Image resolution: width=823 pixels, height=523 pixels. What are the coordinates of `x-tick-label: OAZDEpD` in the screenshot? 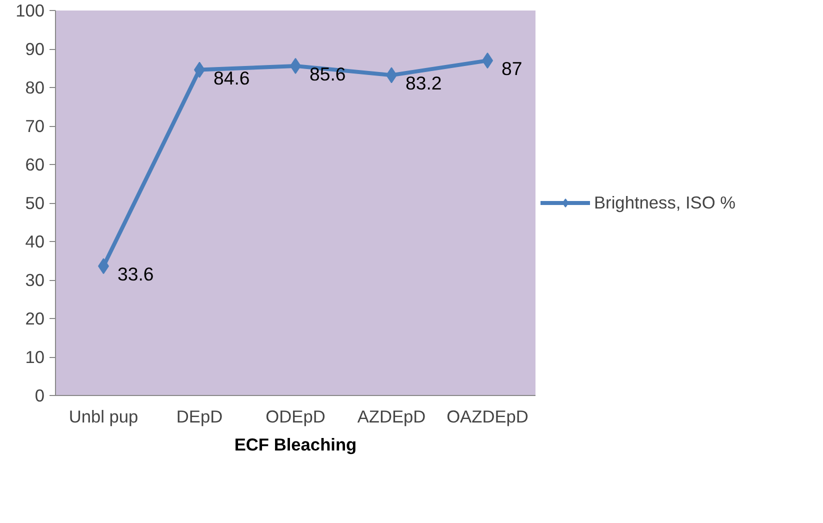 It's located at (487, 416).